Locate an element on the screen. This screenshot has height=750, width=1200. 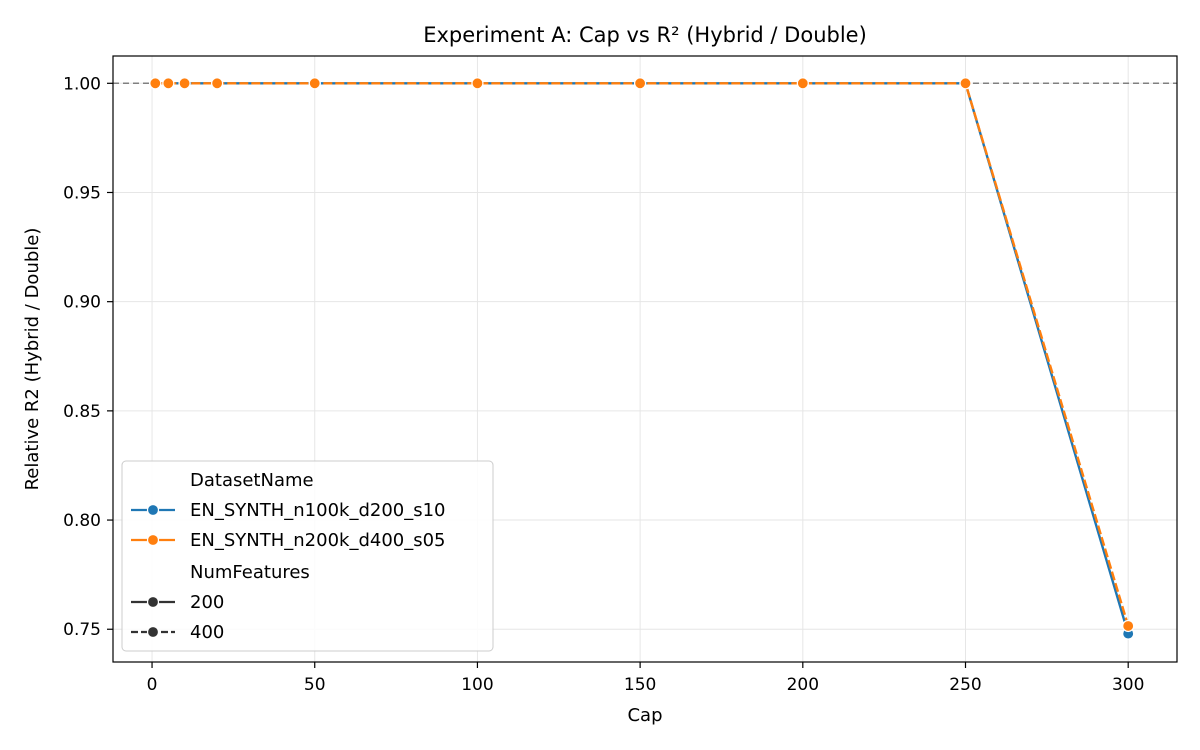
x-tick-label: 50 is located at coordinates (315, 685).